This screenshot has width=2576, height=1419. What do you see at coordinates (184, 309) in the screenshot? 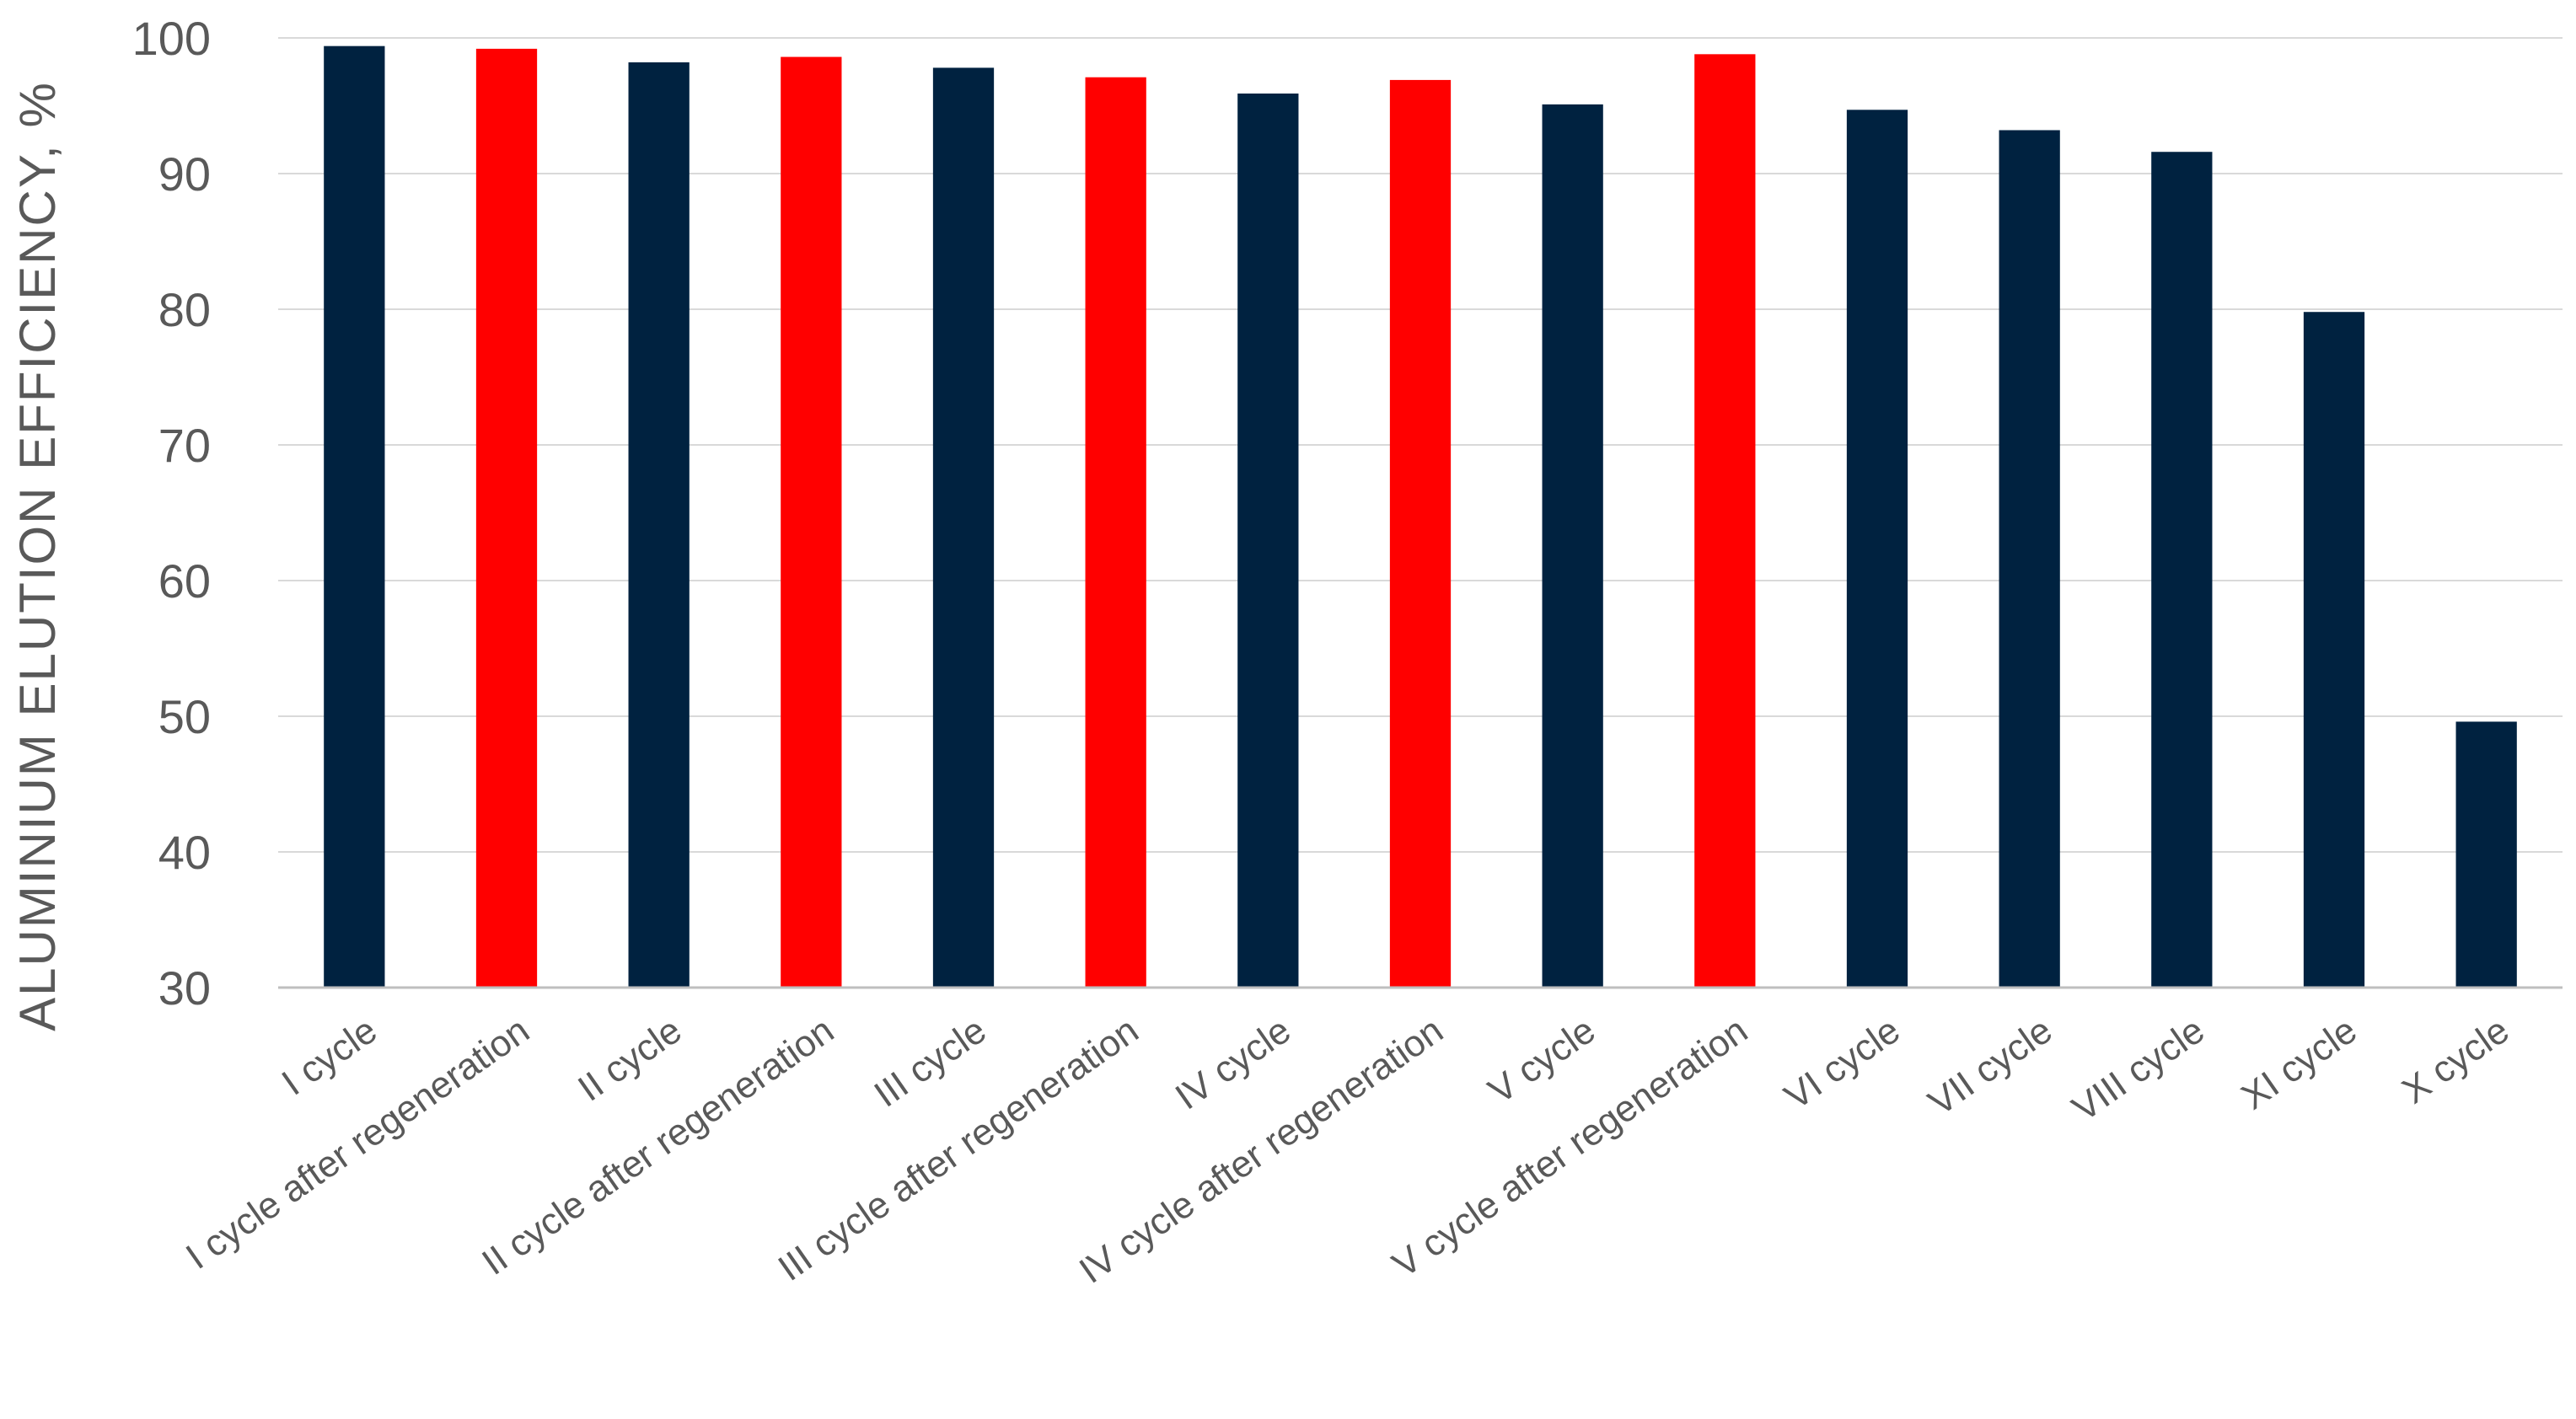
I see `y-tick-label-80: 80` at bounding box center [184, 309].